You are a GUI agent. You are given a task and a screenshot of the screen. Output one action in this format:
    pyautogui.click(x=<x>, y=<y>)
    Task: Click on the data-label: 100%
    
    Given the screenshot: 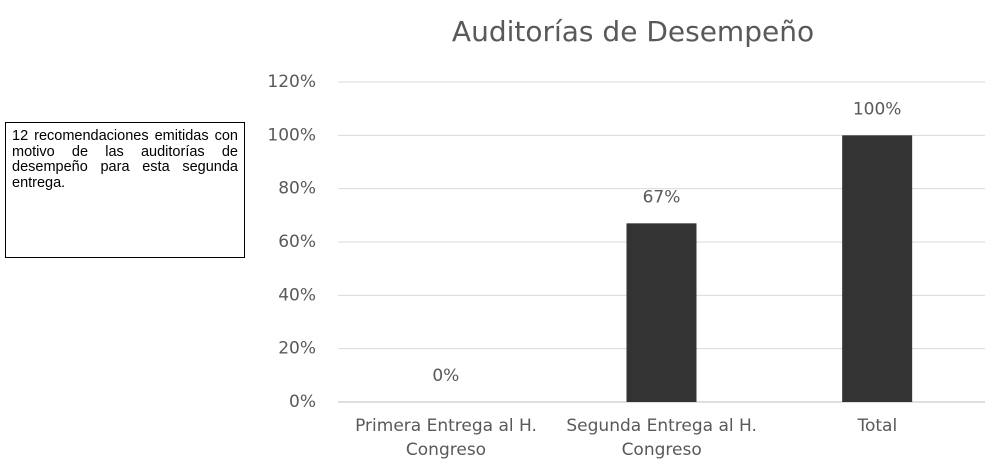 What is the action you would take?
    pyautogui.click(x=877, y=109)
    